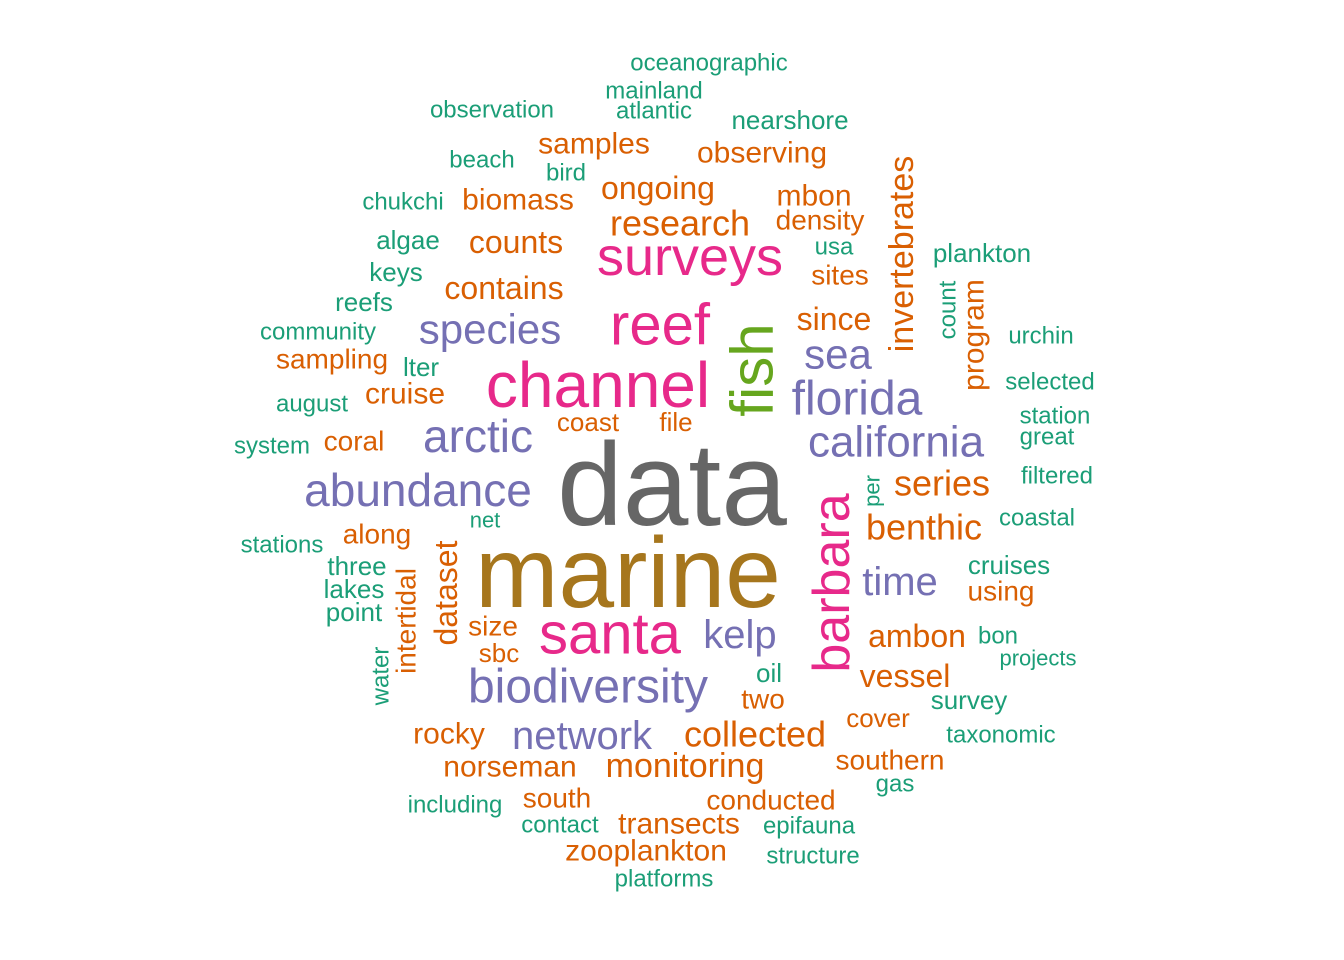  I want to click on word-southern: southern, so click(890, 760).